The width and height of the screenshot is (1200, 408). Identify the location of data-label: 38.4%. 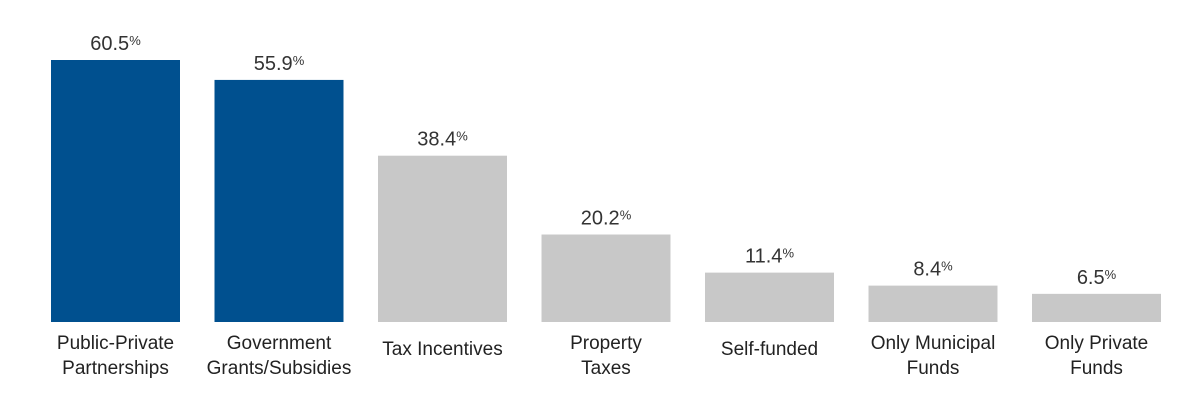
(442, 140).